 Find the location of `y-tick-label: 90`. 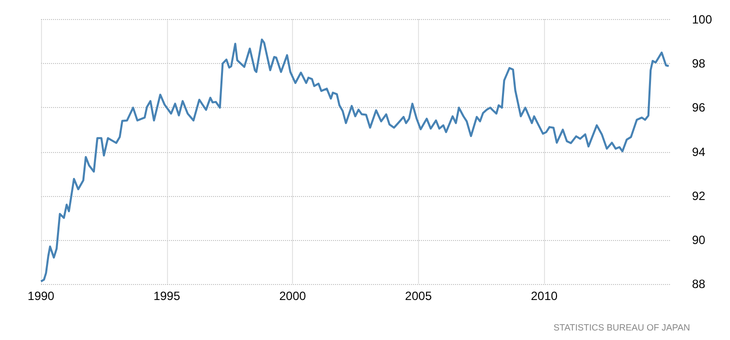

y-tick-label: 90 is located at coordinates (699, 239).